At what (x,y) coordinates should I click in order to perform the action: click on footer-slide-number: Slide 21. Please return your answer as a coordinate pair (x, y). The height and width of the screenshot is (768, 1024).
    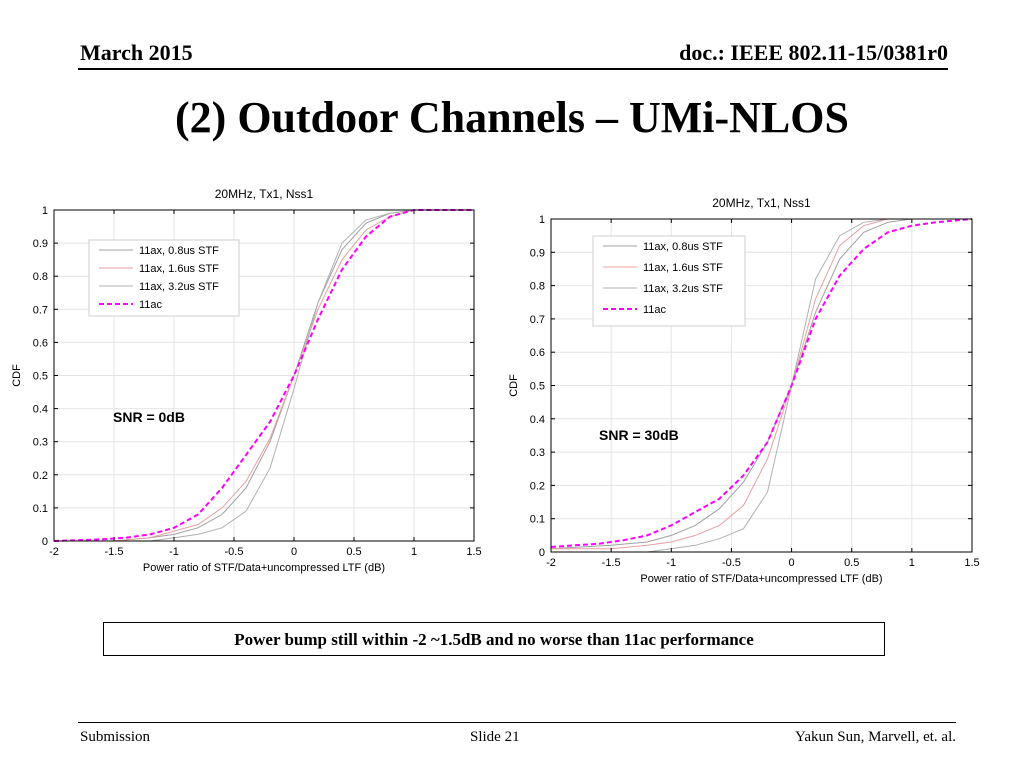
    Looking at the image, I should click on (495, 737).